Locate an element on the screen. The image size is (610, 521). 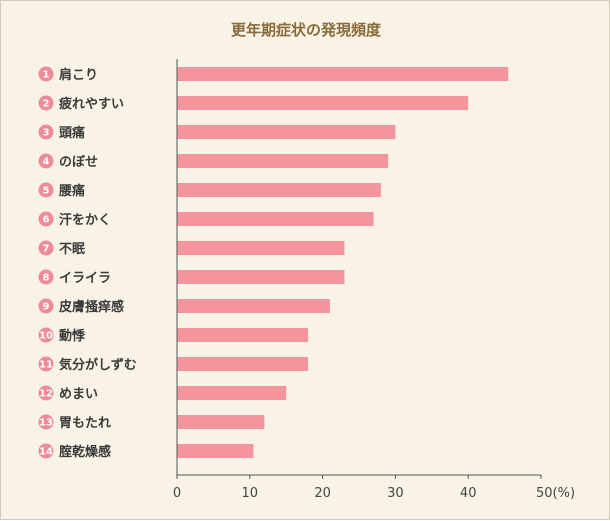
rank-number: 6 is located at coordinates (46, 220).